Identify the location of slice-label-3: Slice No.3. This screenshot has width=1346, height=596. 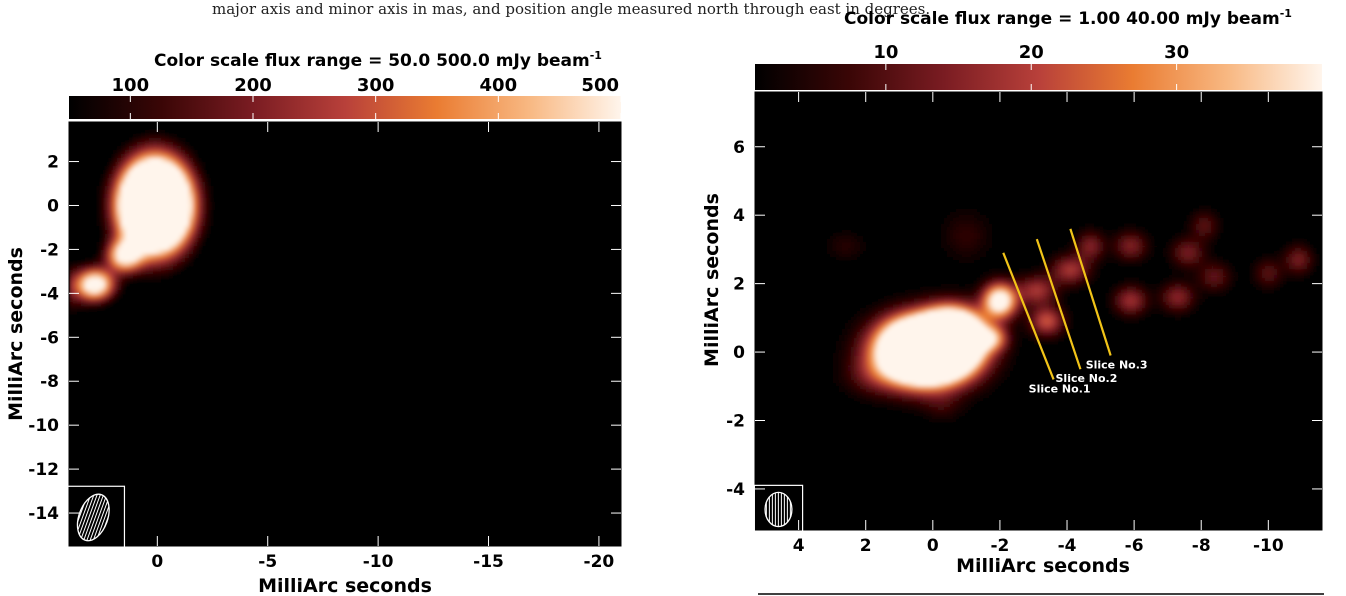
(1117, 364).